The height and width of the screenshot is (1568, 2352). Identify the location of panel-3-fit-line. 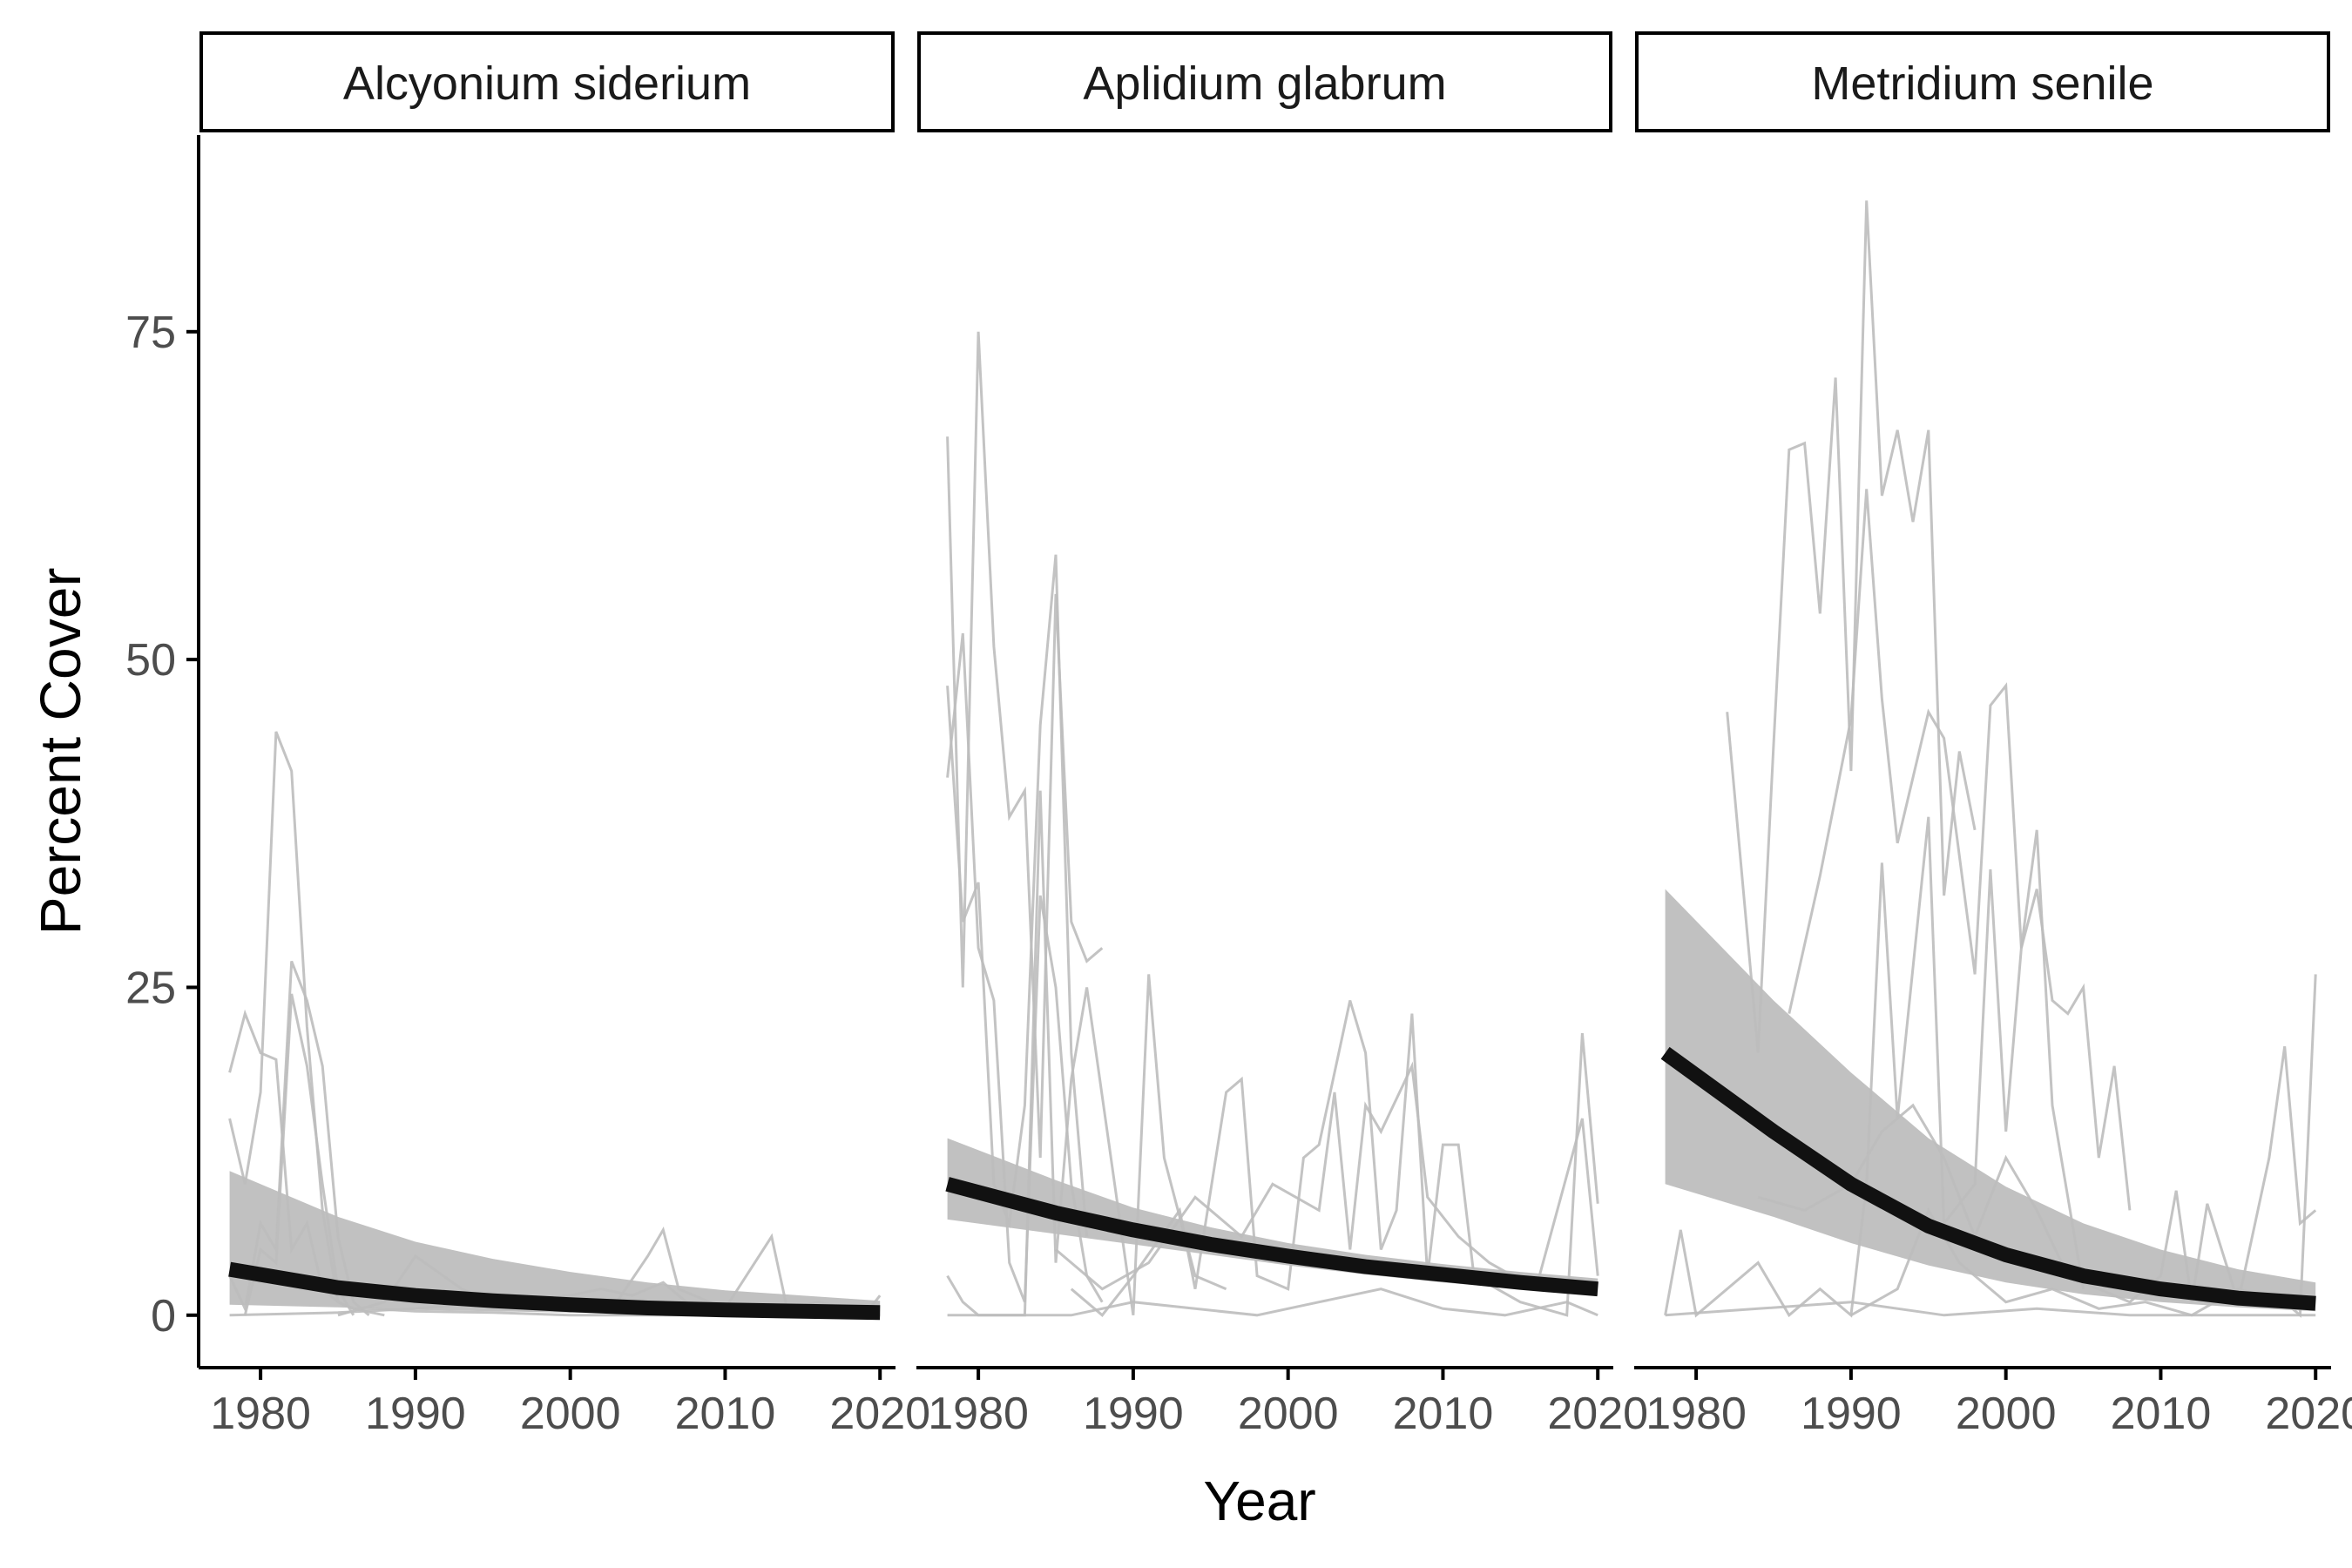
(1988, 1178).